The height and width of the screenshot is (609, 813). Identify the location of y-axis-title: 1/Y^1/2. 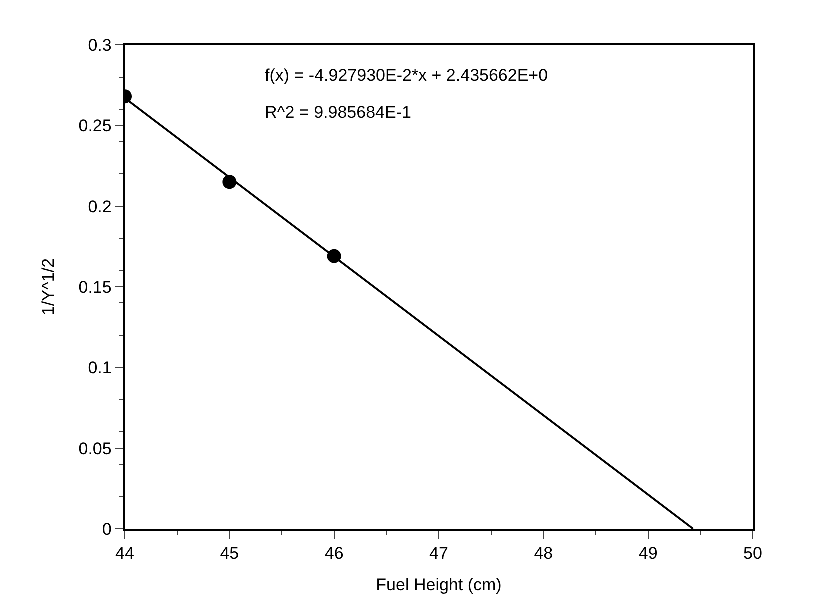
(48, 287).